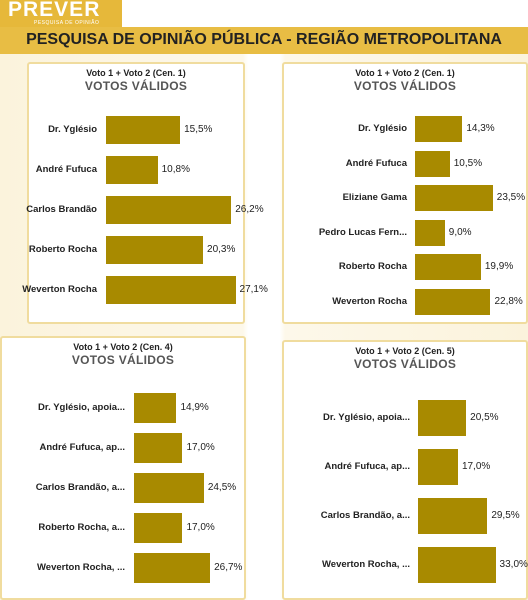 This screenshot has width=528, height=600. Describe the element at coordinates (484, 417) in the screenshot. I see `value-label: 20,5%` at that location.